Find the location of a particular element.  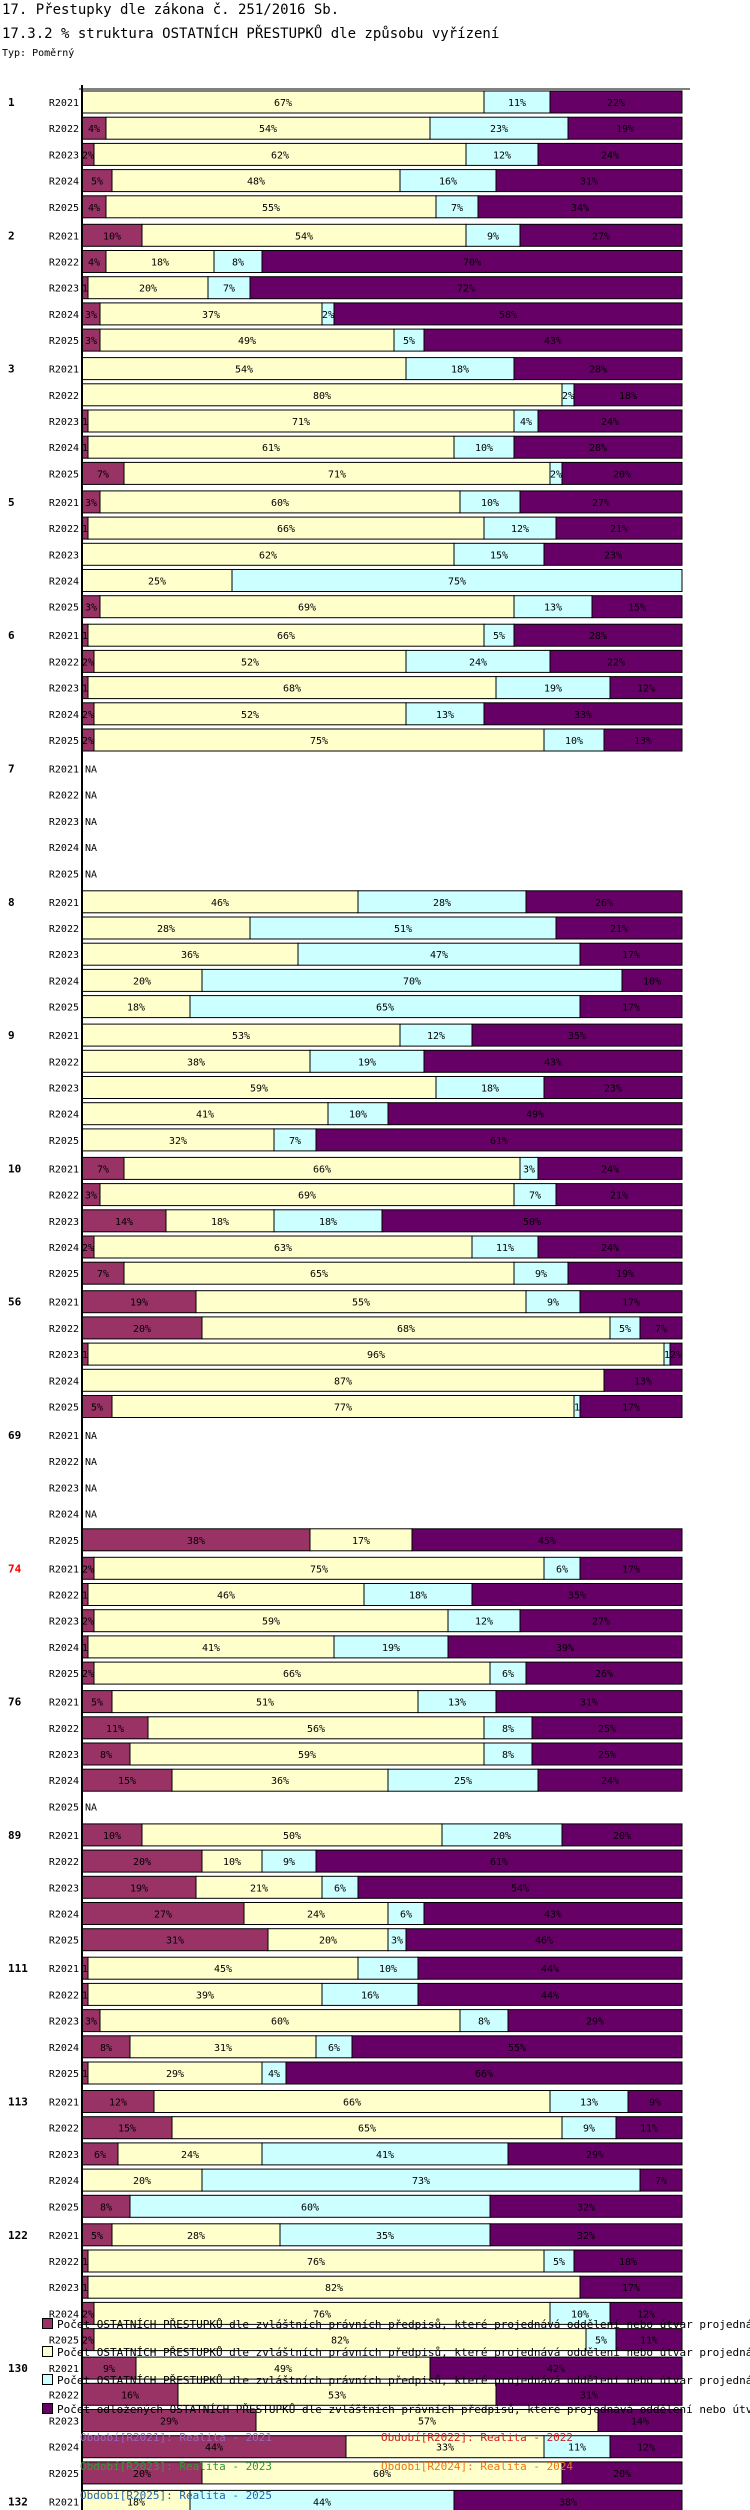

bar-value-label: 23% is located at coordinates (499, 129).